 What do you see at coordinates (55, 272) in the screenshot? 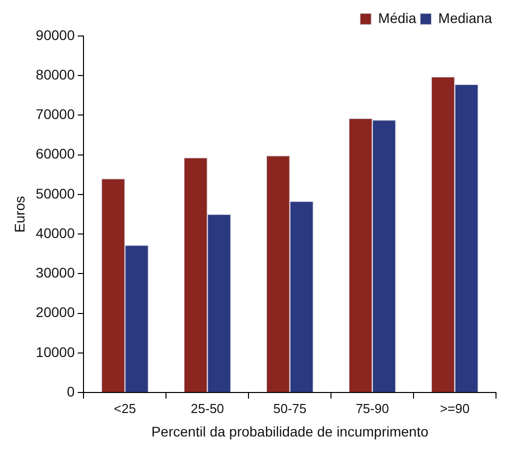
I see `y-tick-label: 30000` at bounding box center [55, 272].